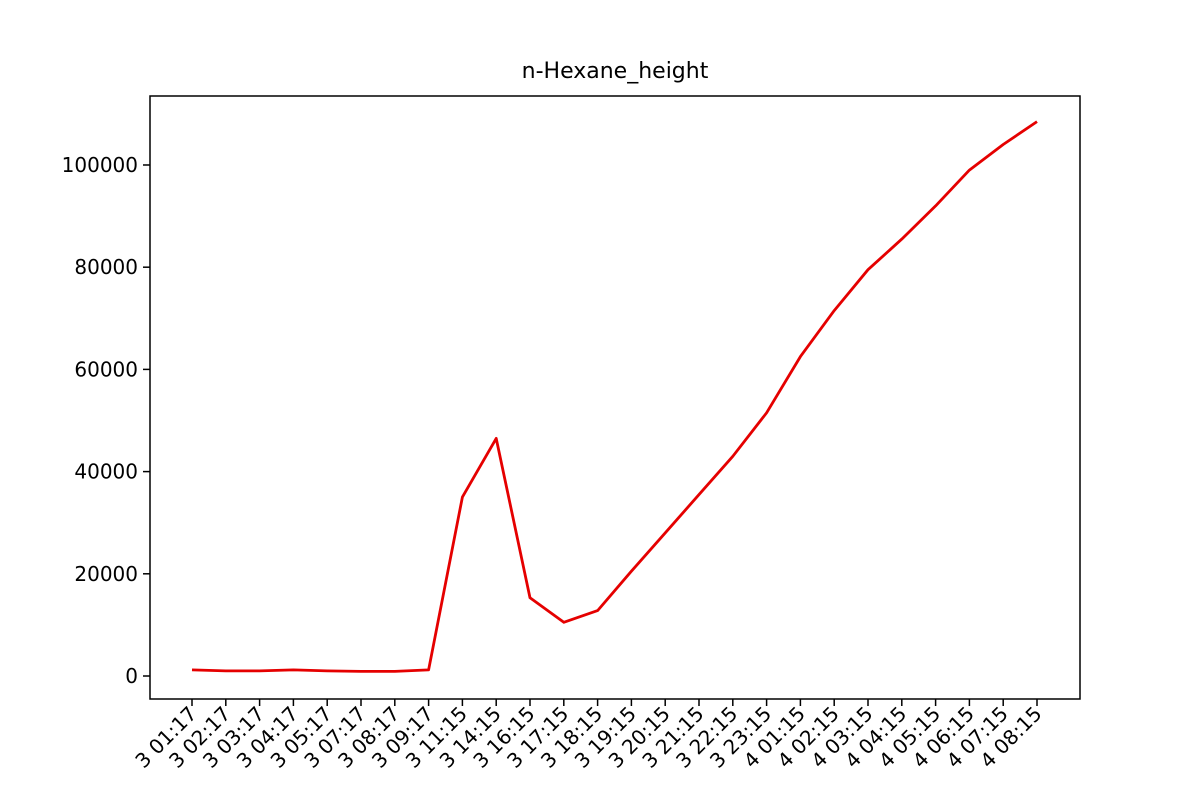 This screenshot has width=1200, height=804. I want to click on chart-title: n-Hexane_height, so click(615, 71).